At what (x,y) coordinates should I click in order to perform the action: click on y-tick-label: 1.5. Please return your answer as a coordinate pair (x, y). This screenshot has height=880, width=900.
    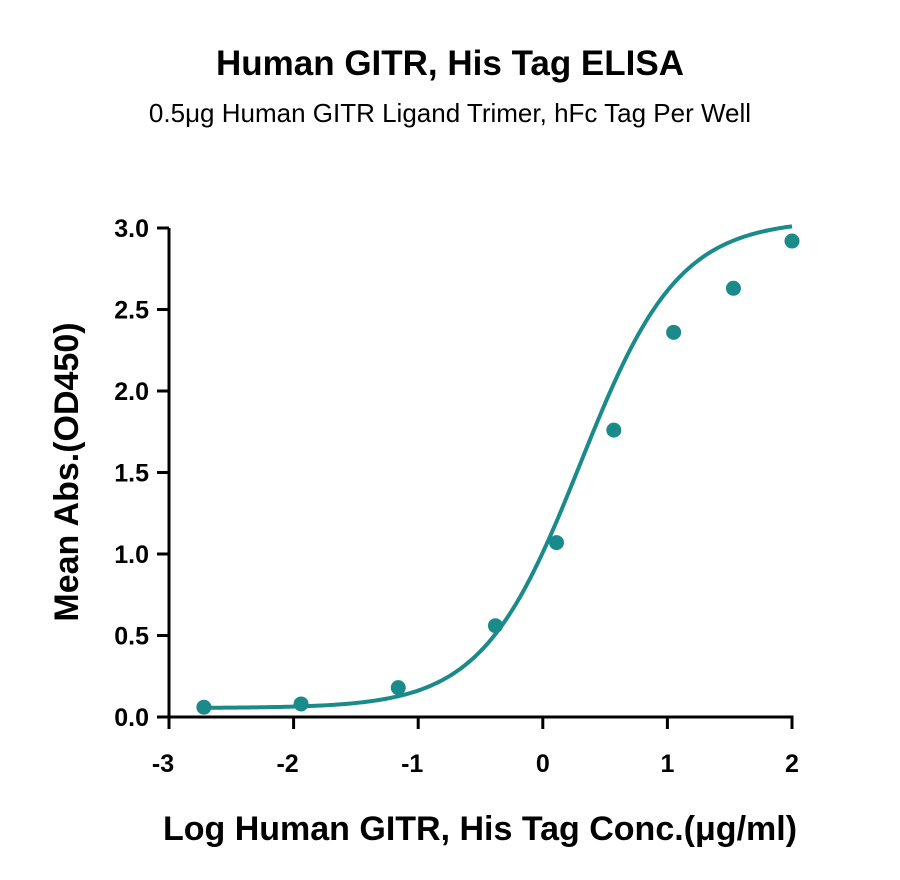
    Looking at the image, I should click on (131, 474).